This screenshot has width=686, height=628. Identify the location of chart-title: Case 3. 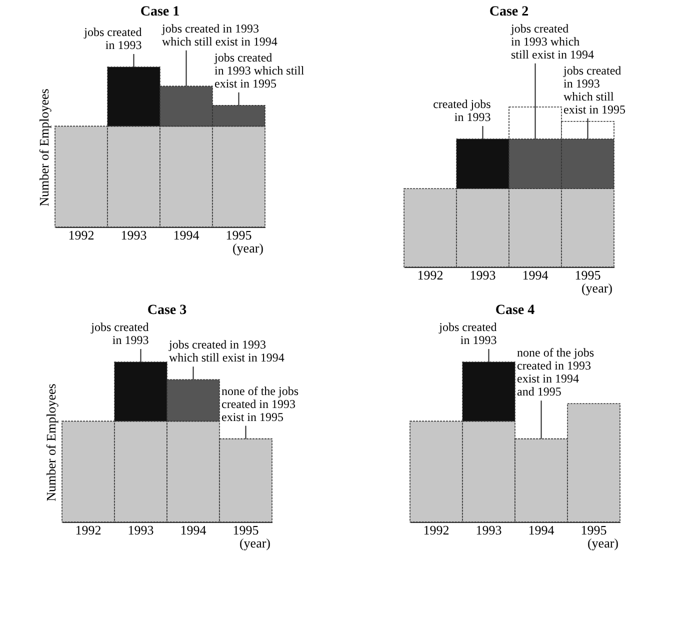
(166, 310).